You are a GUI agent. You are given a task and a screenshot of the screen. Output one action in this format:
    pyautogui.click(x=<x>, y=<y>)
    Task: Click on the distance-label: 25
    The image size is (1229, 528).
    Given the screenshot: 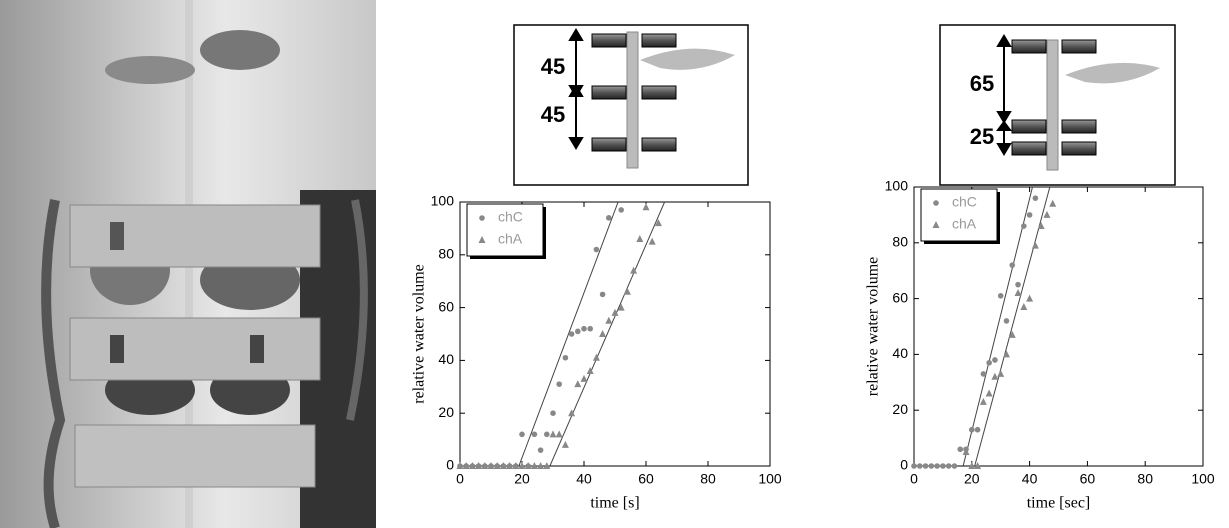 What is the action you would take?
    pyautogui.click(x=982, y=136)
    